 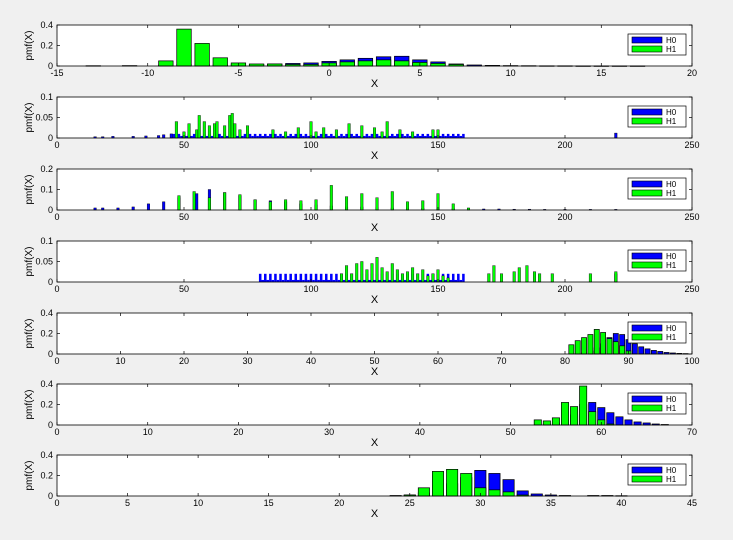 I want to click on legend-label-h0: H0, so click(x=671, y=470).